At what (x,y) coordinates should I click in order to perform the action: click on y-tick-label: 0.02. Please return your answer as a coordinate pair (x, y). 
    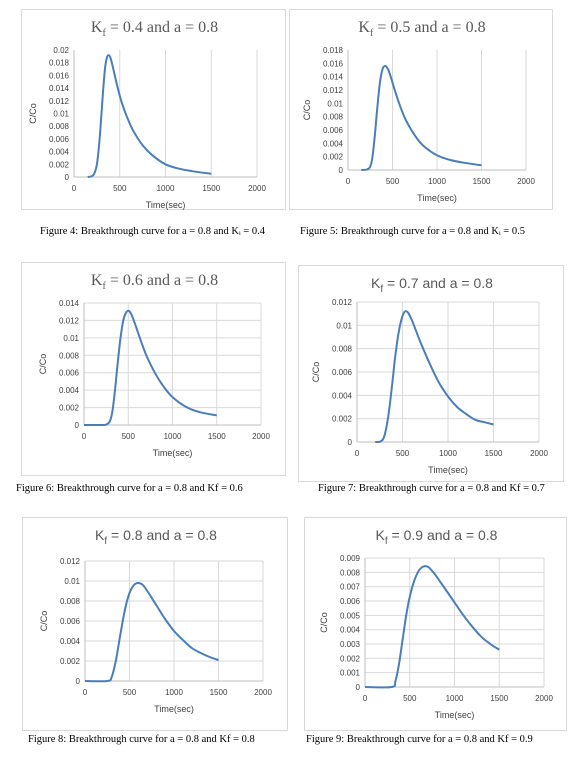
    Looking at the image, I should click on (61, 50).